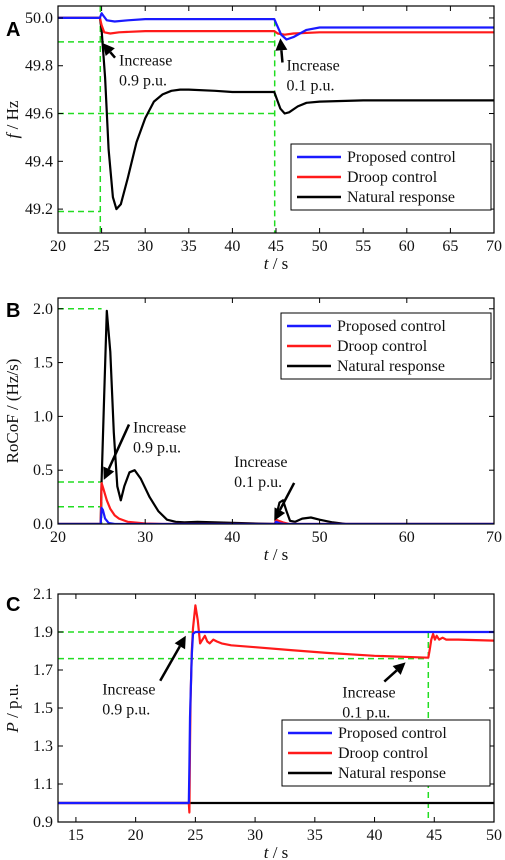 Image resolution: width=505 pixels, height=860 pixels. I want to click on y-axis-label: RoCoF / (Hz/s), so click(12, 411).